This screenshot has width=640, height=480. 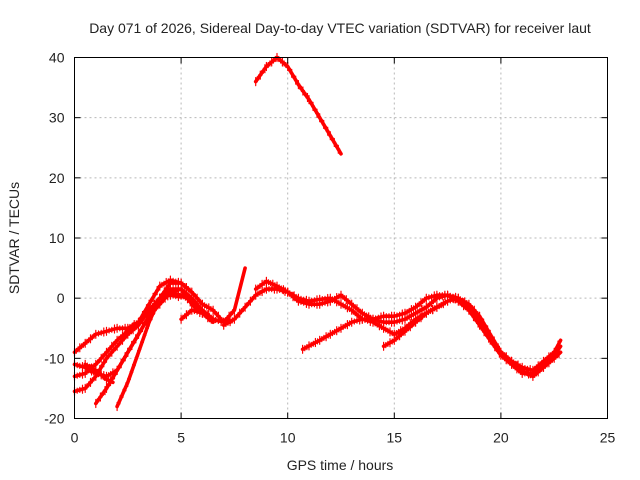 I want to click on y-tick-label: 10, so click(x=57, y=238).